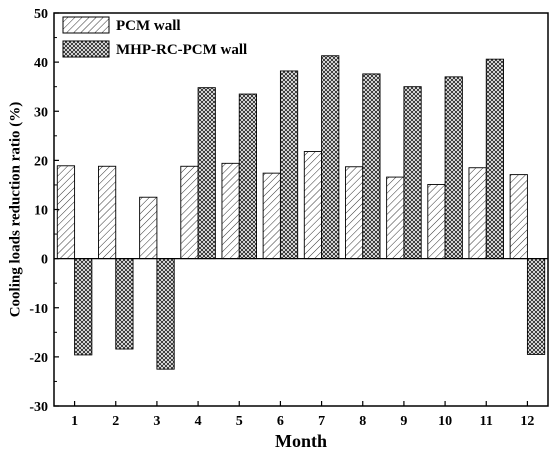 The image size is (550, 455). Describe the element at coordinates (445, 421) in the screenshot. I see `x-tick-label: 10` at that location.